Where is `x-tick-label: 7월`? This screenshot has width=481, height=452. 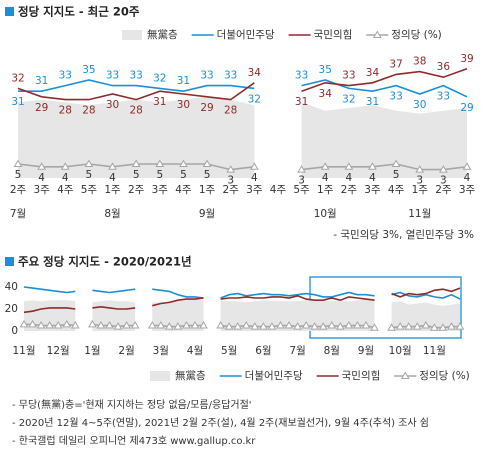 x-tick-label: 7월 is located at coordinates (297, 351).